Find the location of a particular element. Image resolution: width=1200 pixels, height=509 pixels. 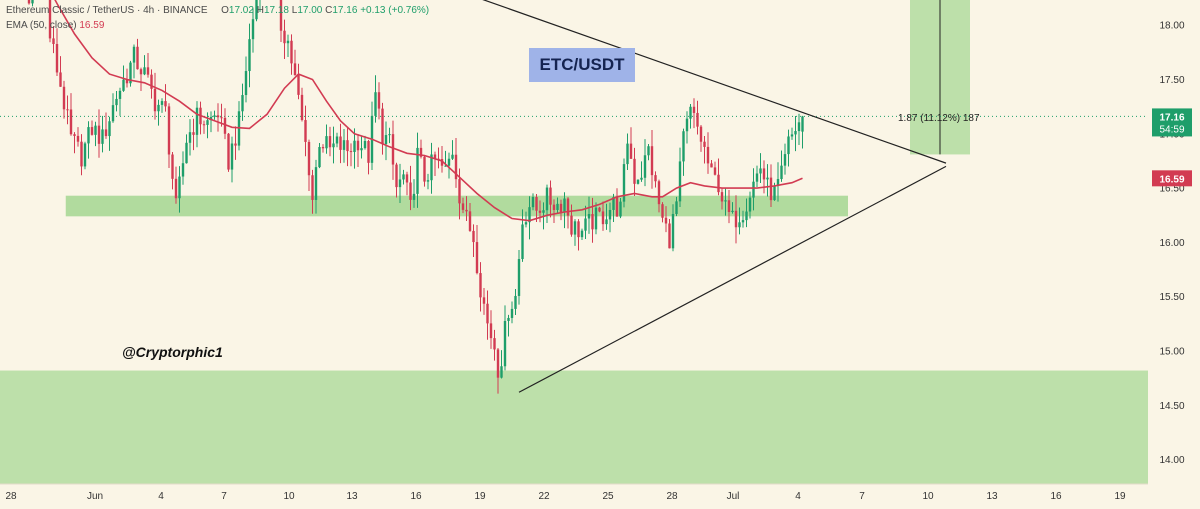

low-value: 17.00 is located at coordinates (310, 10).